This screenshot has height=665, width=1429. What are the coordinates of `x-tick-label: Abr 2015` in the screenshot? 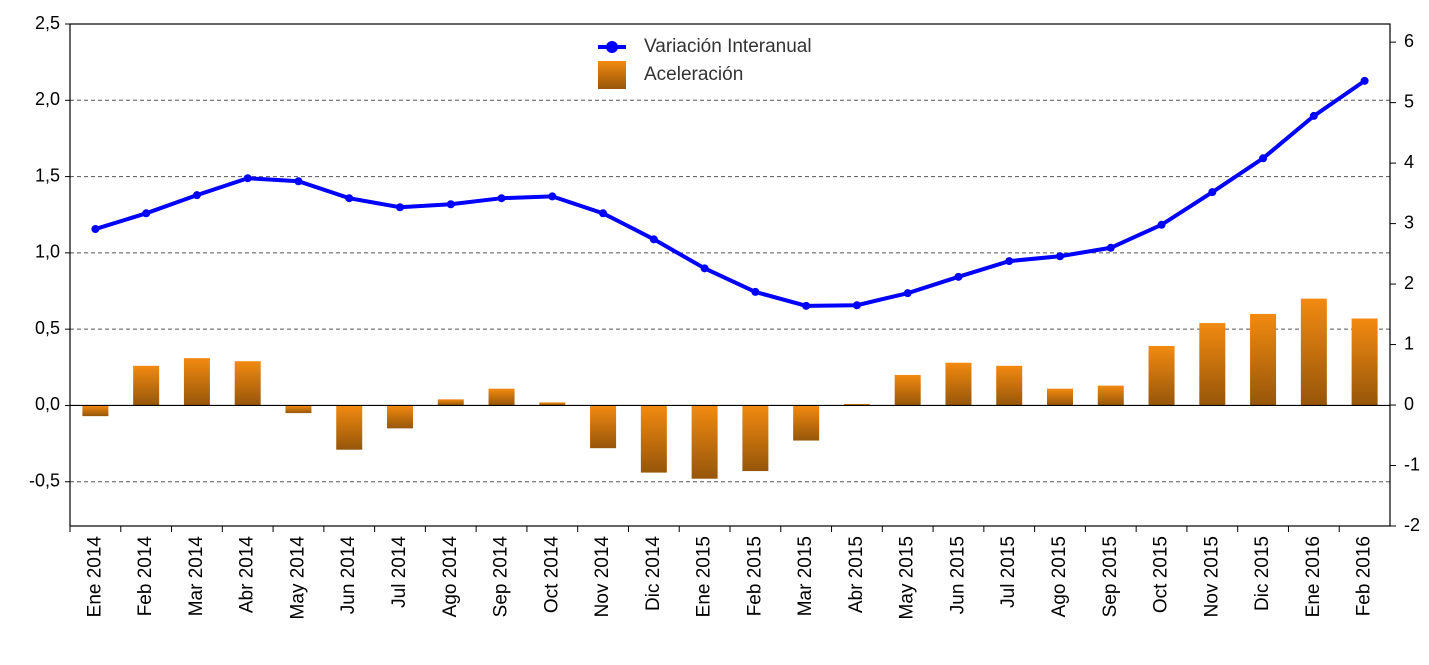 It's located at (856, 574).